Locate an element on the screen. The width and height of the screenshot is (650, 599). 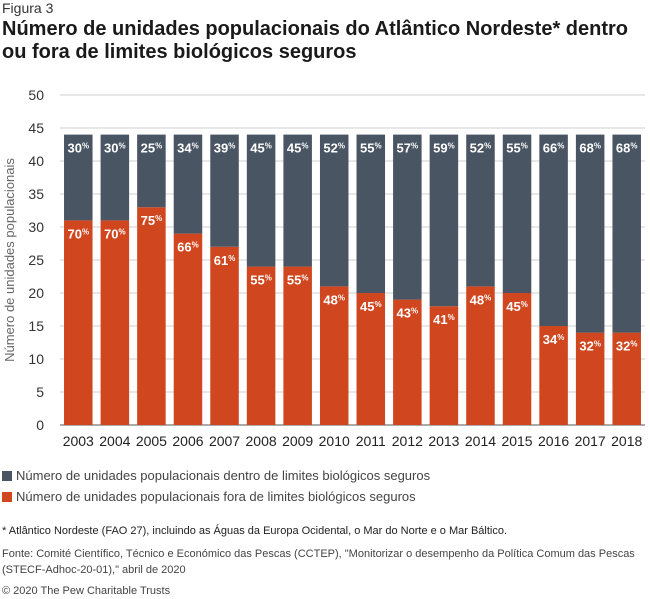
legend-swatch-outside is located at coordinates (7, 496).